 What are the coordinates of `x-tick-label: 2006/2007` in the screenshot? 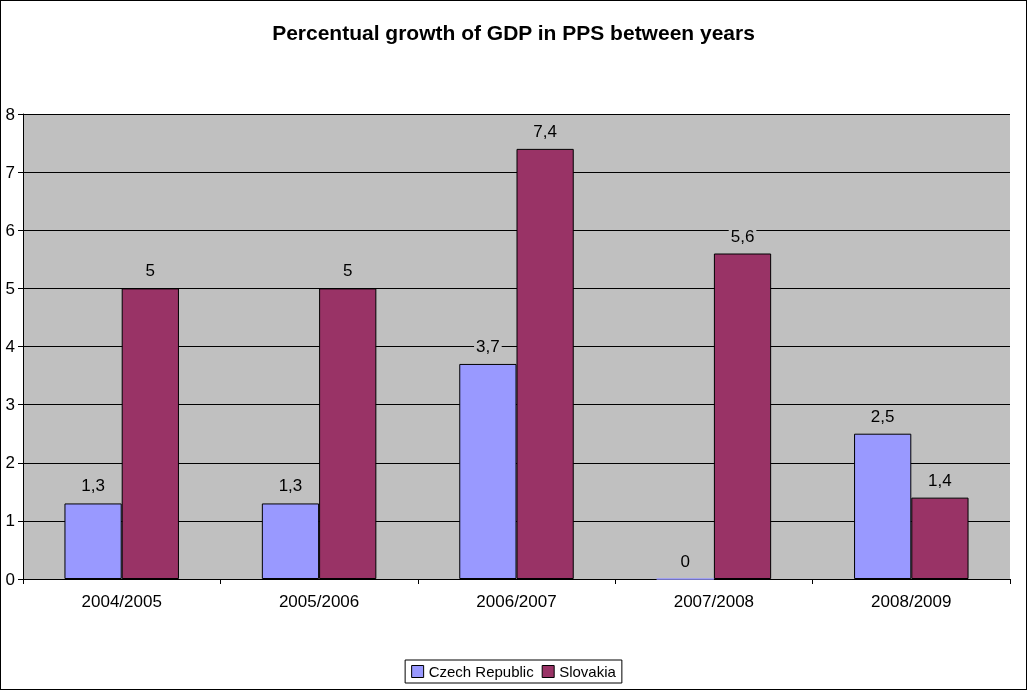 It's located at (516, 601).